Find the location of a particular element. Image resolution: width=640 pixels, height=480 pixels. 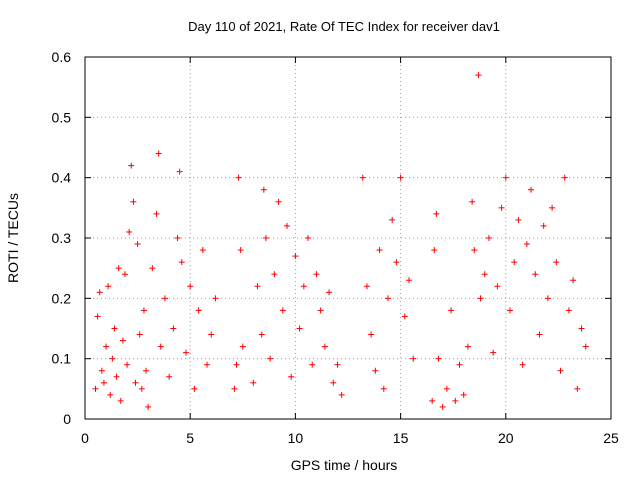

x-tick-label: 5 is located at coordinates (190, 438).